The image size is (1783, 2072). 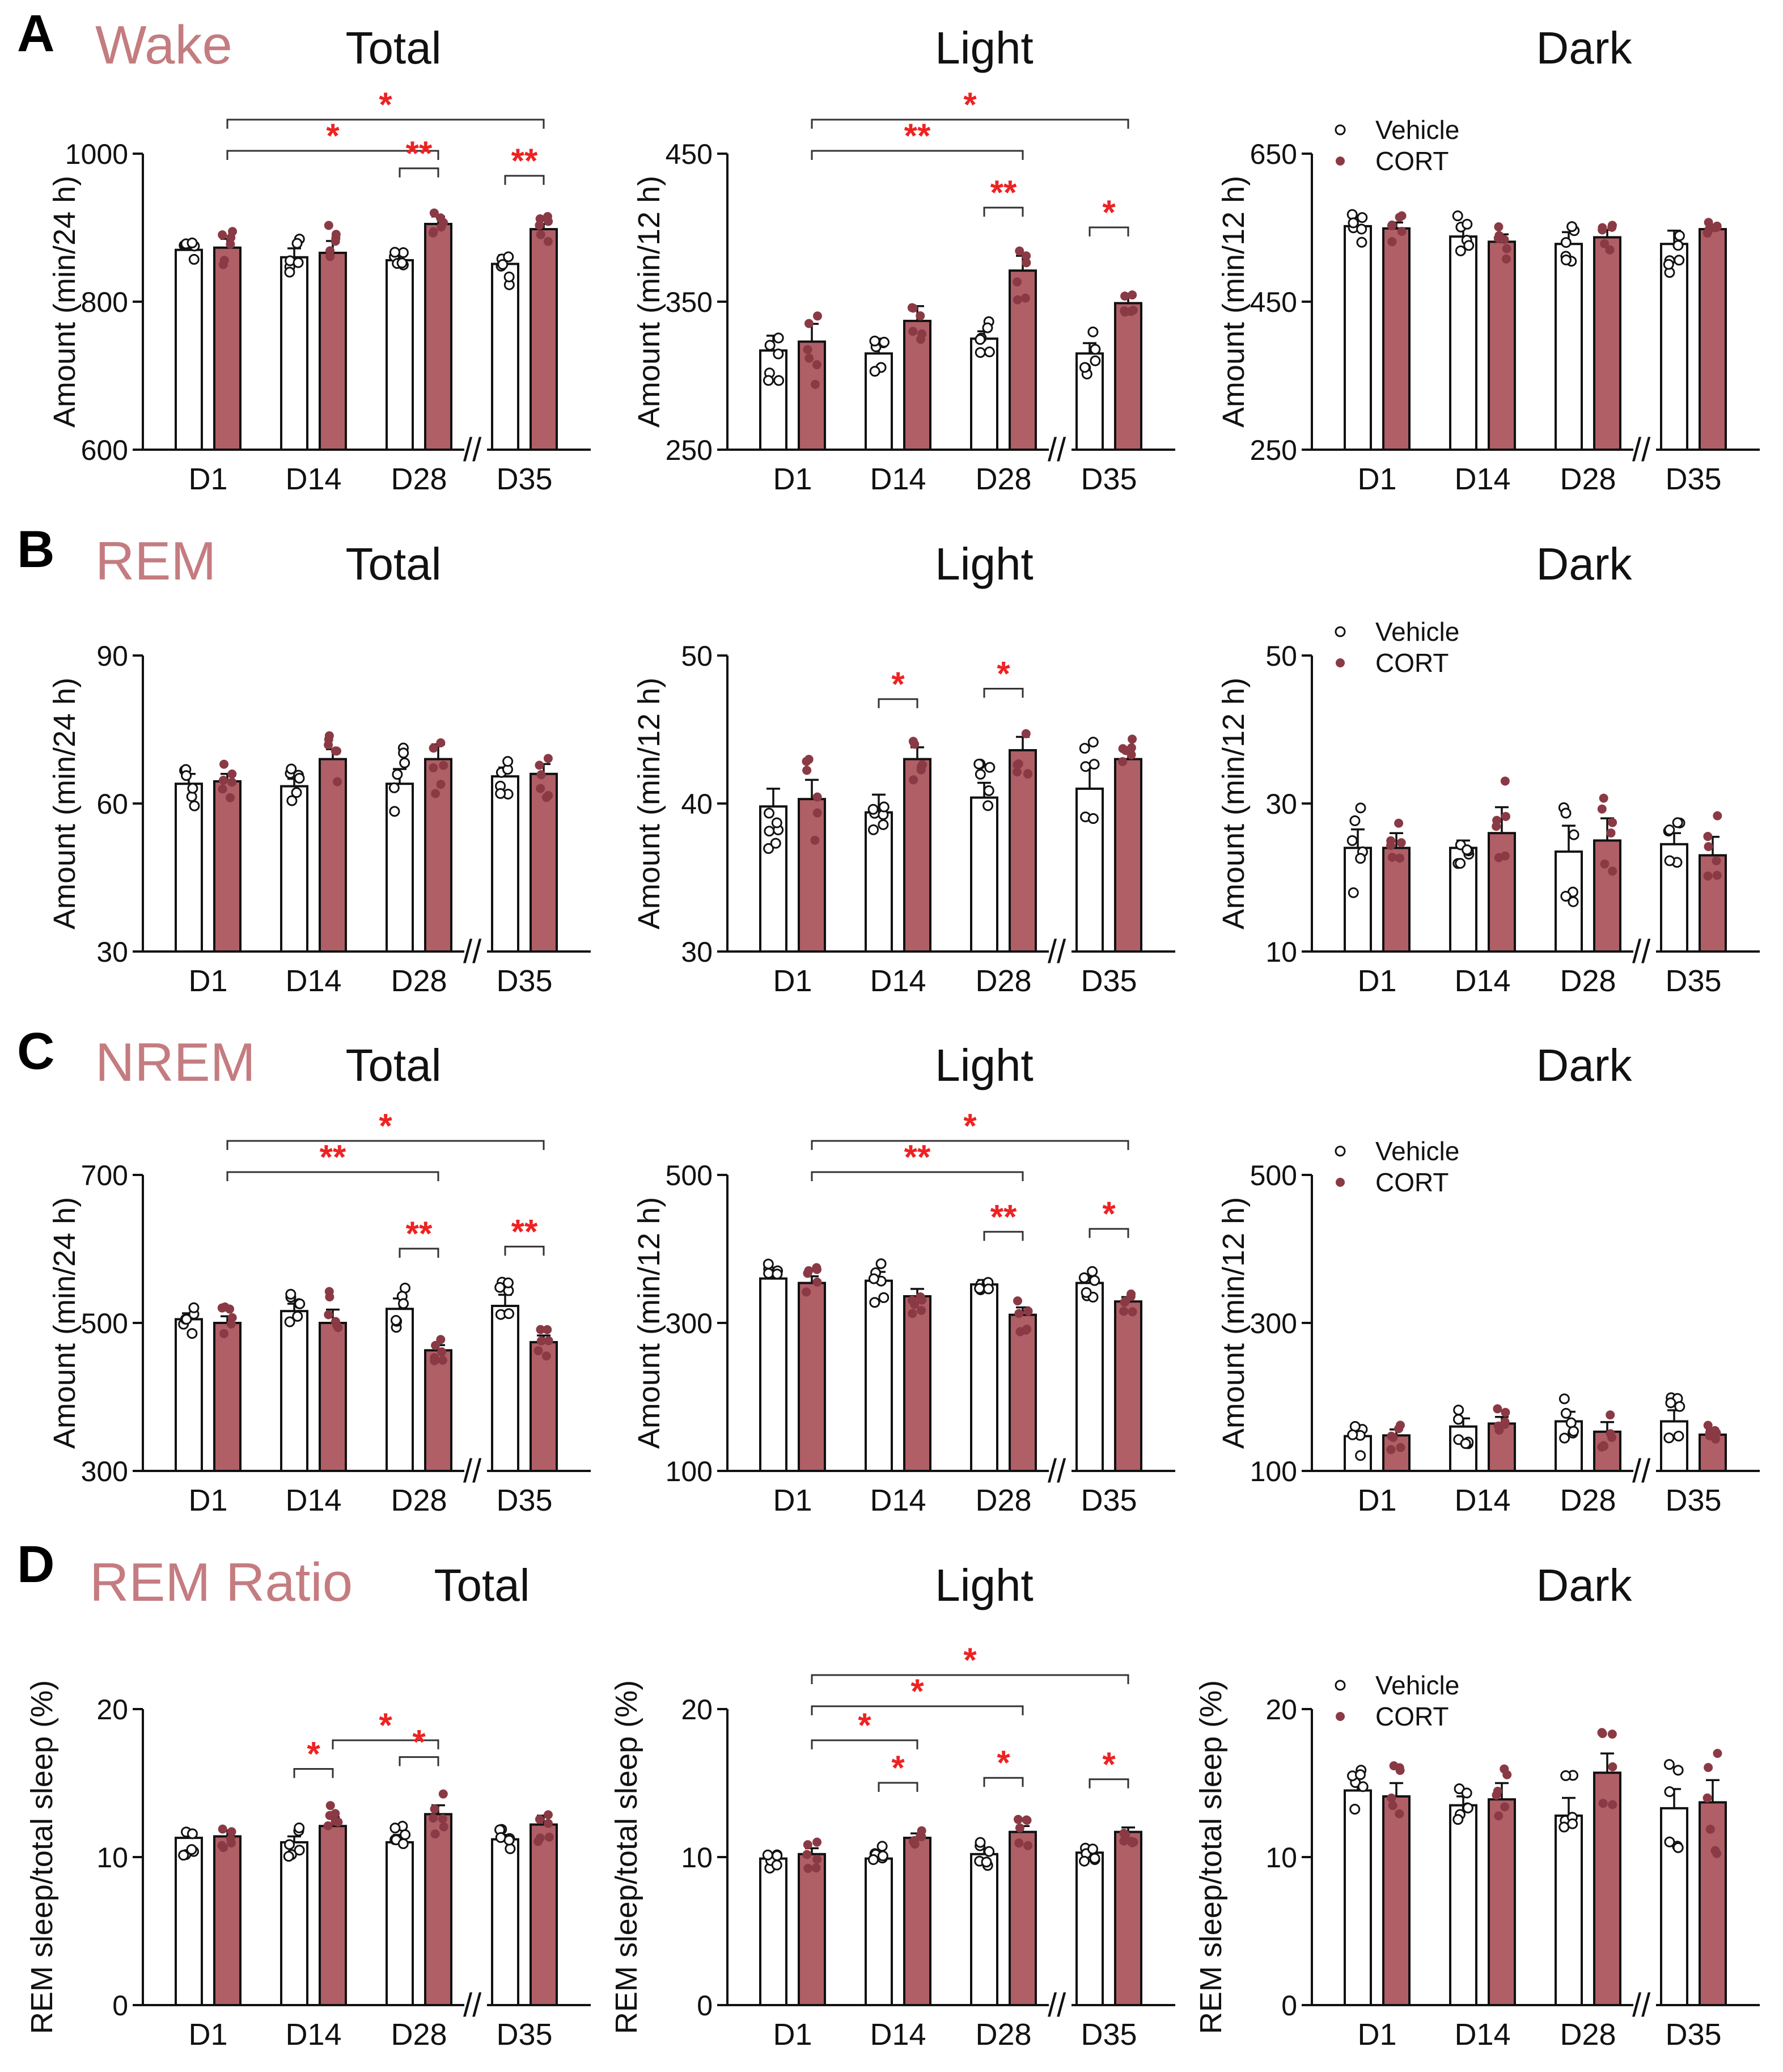 What do you see at coordinates (419, 1253) in the screenshot?
I see `significance-bracket` at bounding box center [419, 1253].